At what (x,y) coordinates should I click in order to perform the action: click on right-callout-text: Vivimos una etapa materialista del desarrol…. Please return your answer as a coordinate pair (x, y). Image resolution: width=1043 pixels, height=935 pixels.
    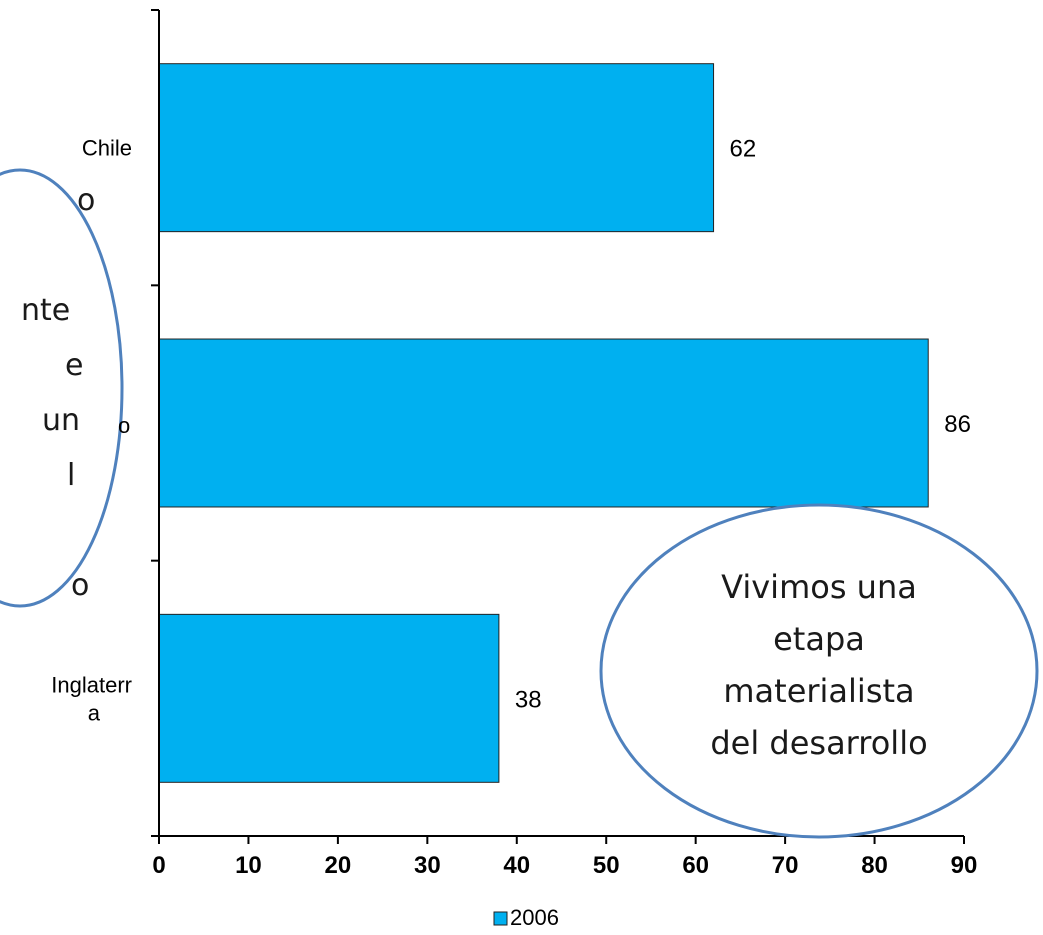
    Looking at the image, I should click on (818, 665).